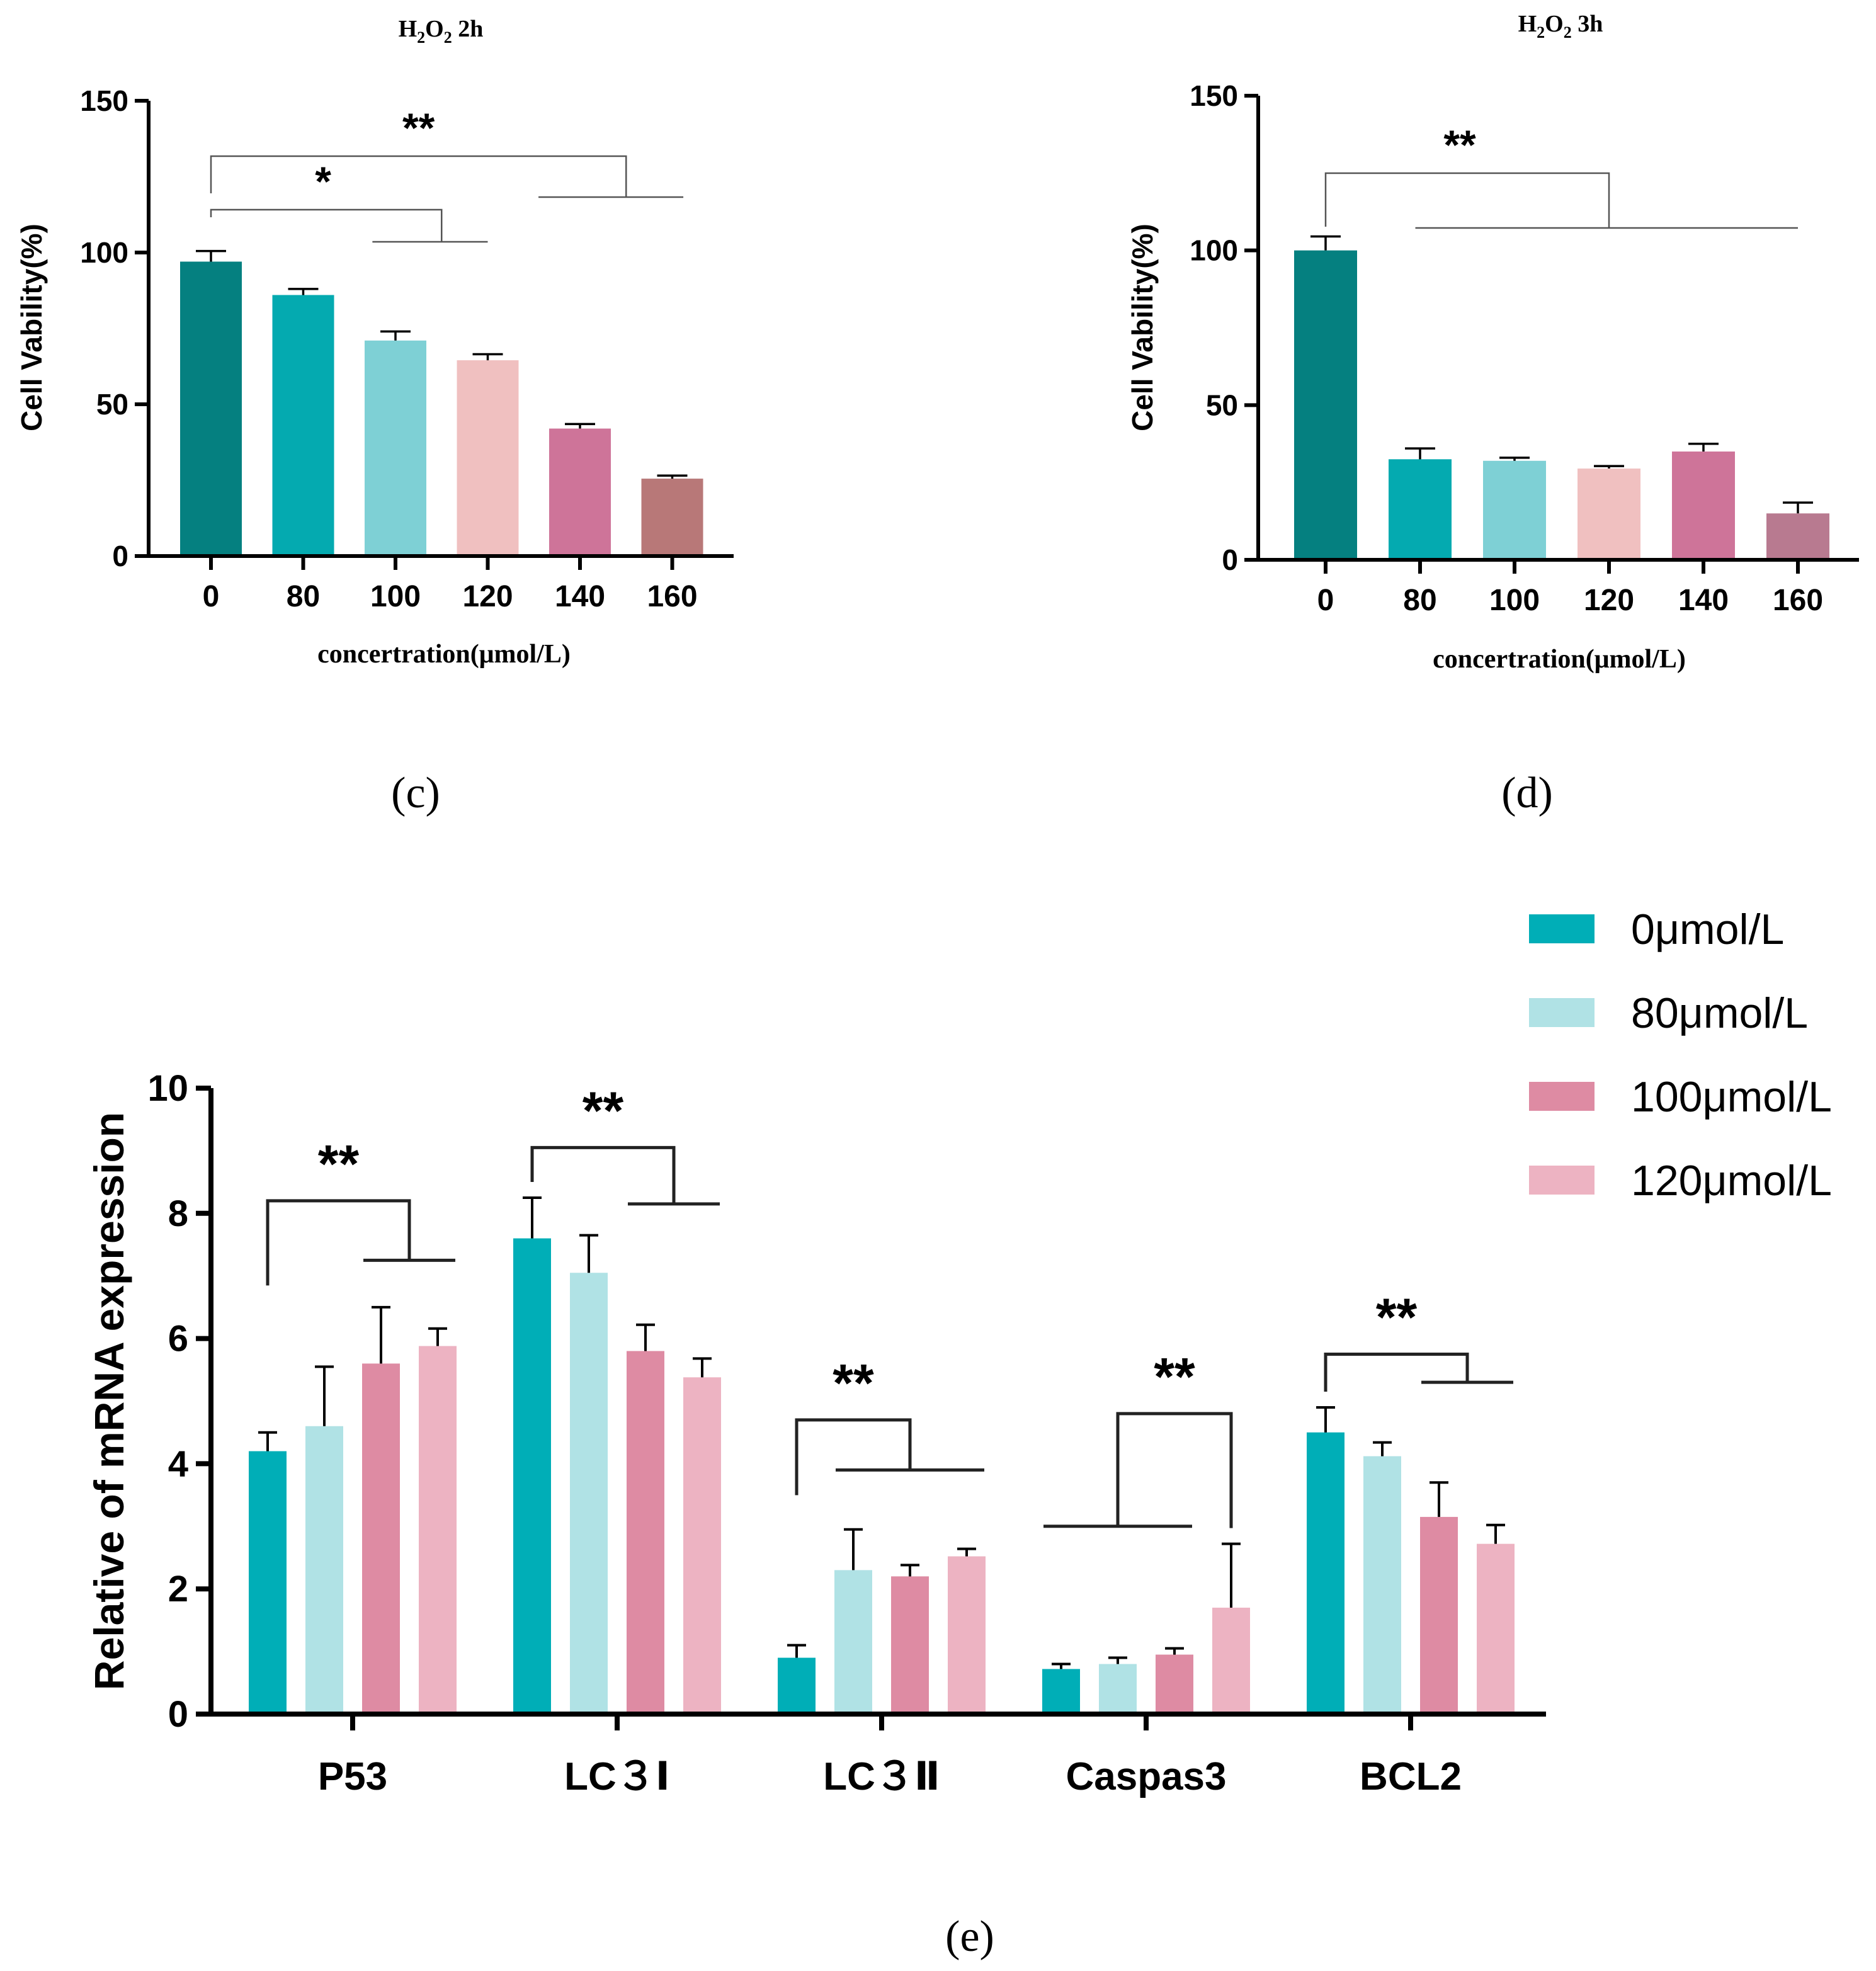  I want to click on x-tick-label: 160, so click(1798, 600).